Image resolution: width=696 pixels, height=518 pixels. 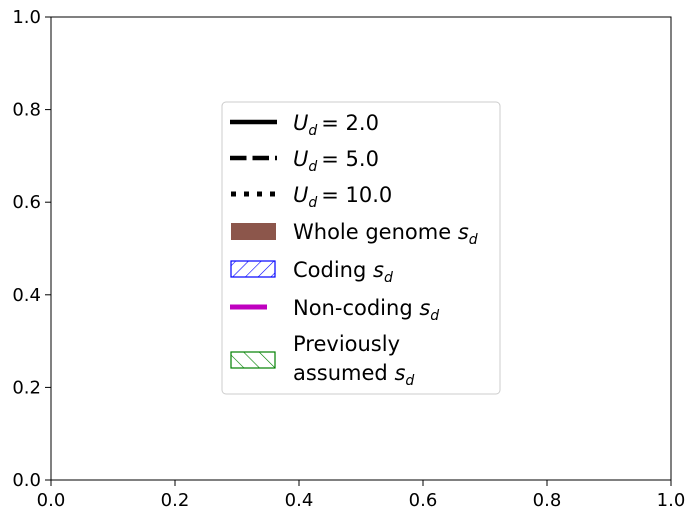 What do you see at coordinates (343, 272) in the screenshot?
I see `legend-label-coding: Coding sd` at bounding box center [343, 272].